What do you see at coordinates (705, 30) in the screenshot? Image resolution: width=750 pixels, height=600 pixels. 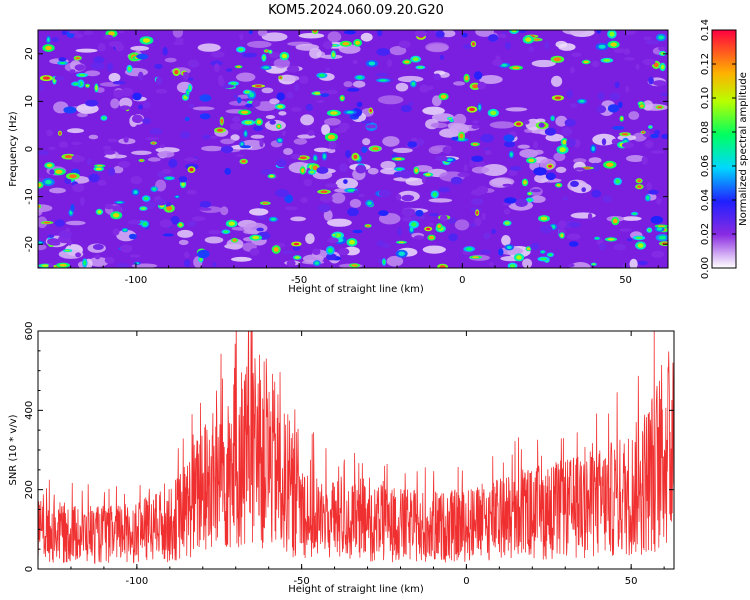 I see `colorbar-tick-label: 0.14` at bounding box center [705, 30].